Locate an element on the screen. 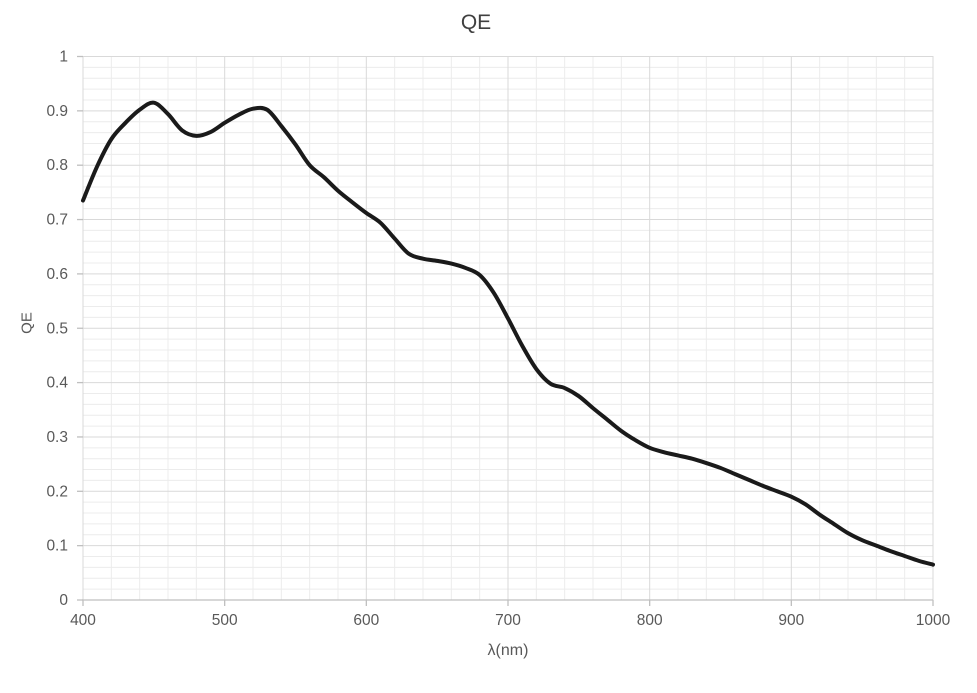 The height and width of the screenshot is (693, 977). svg-text: 500 is located at coordinates (225, 620).